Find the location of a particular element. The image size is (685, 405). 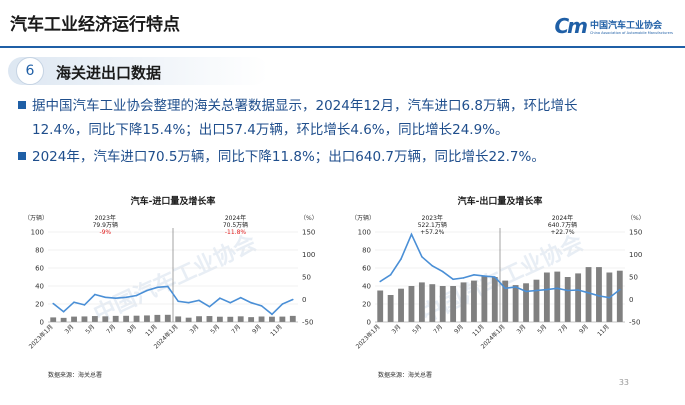

section-title: 海关进出口数据 is located at coordinates (109, 73).